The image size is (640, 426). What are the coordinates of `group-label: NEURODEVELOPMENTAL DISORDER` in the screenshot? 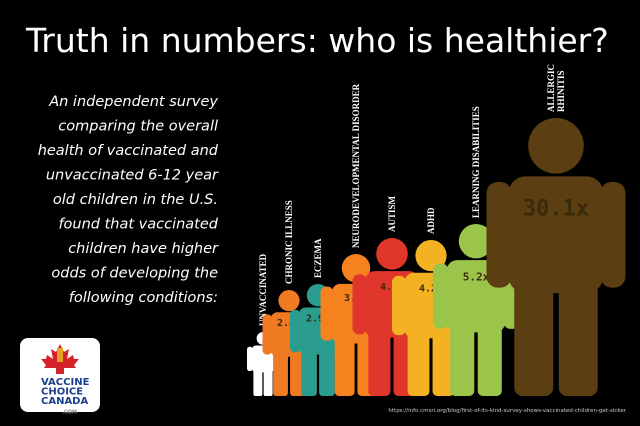 It's located at (356, 165).